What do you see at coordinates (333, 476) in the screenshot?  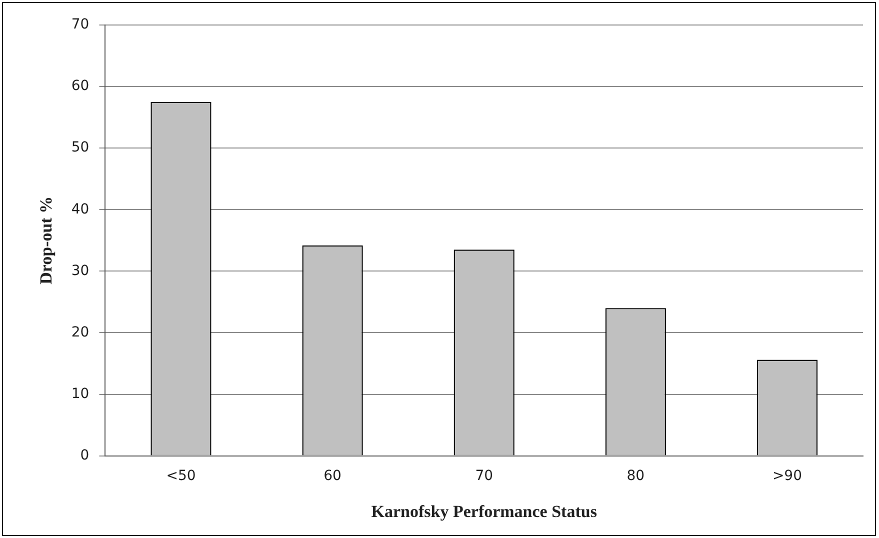 I see `x-tick-label: 60` at bounding box center [333, 476].